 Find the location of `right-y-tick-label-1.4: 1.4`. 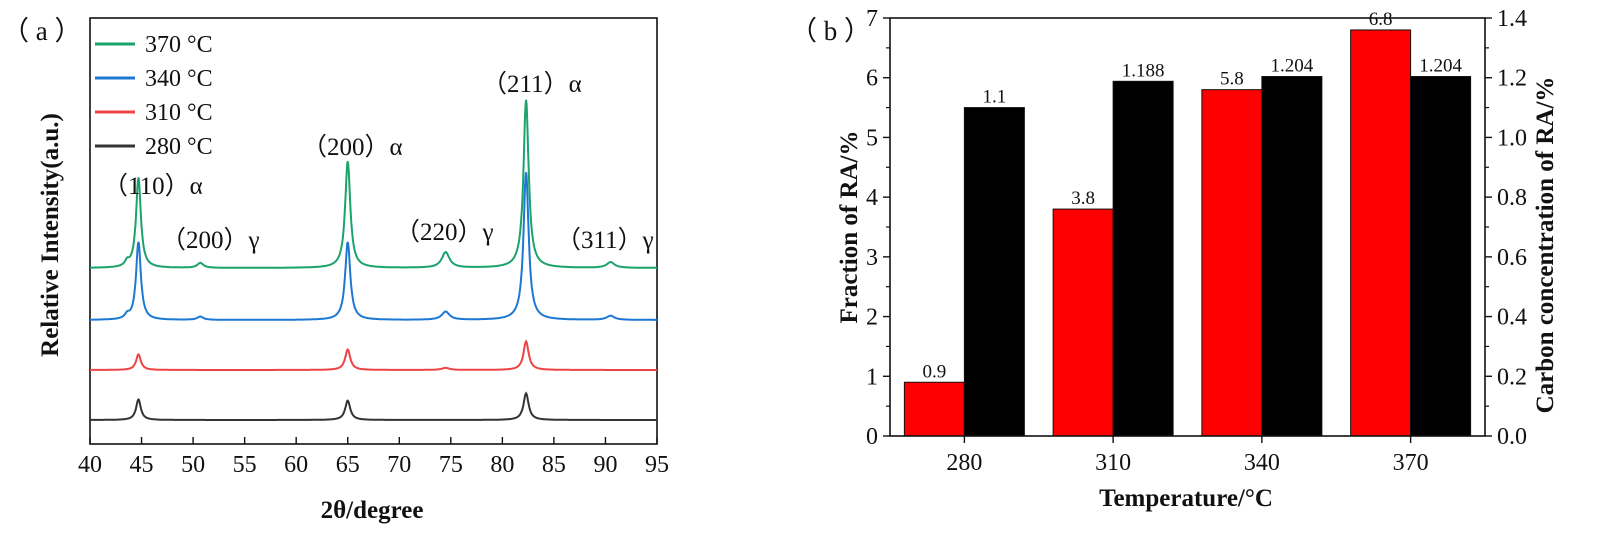

right-y-tick-label-1.4: 1.4 is located at coordinates (1512, 19).